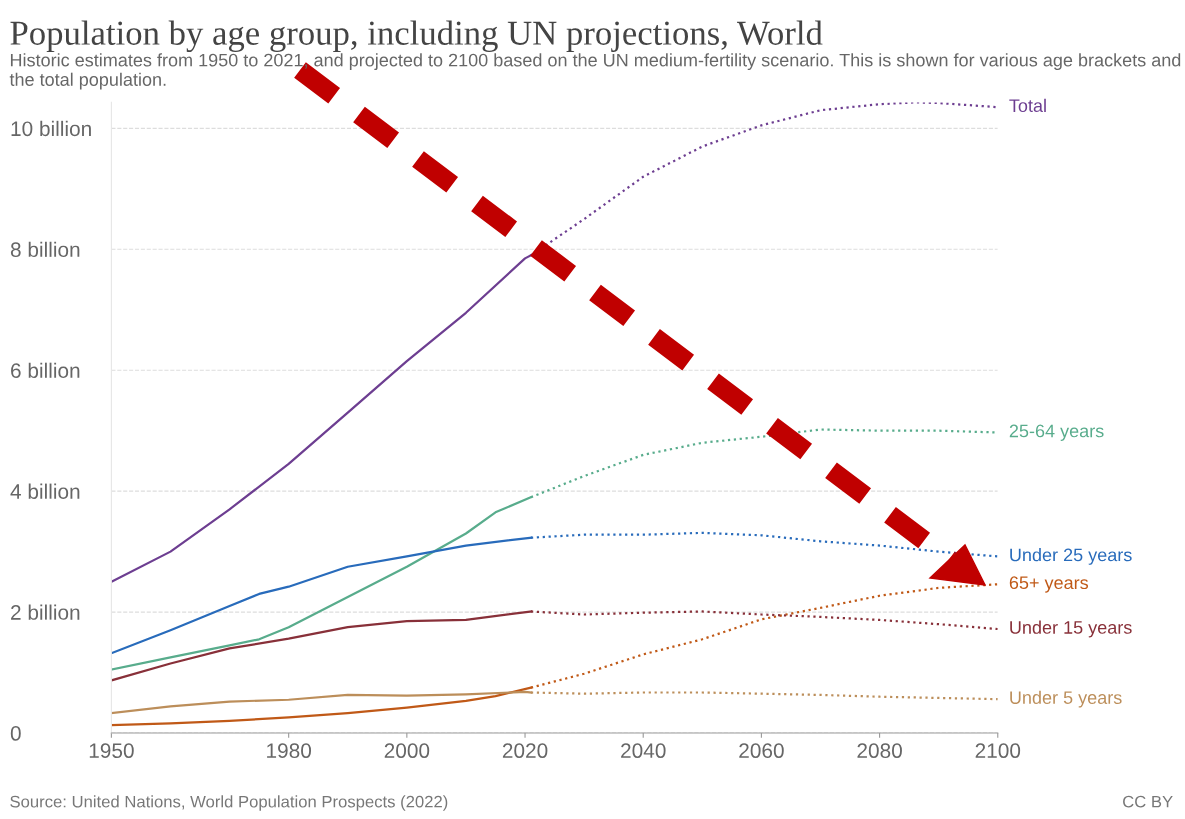  Describe the element at coordinates (1027, 105) in the screenshot. I see `series-label: Total` at that location.